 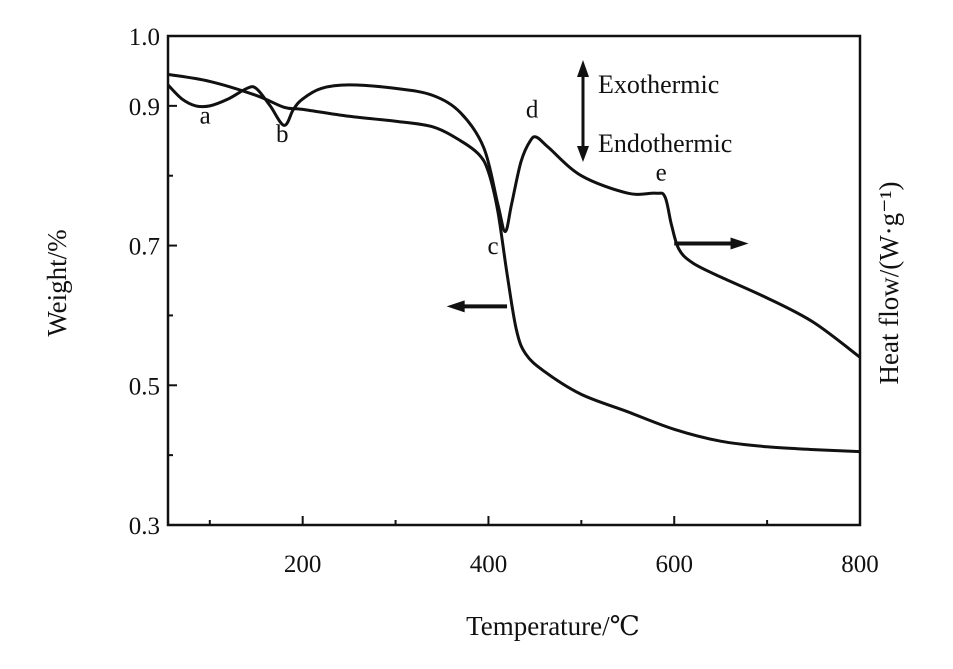 What do you see at coordinates (674, 564) in the screenshot?
I see `x-tick-label: 600` at bounding box center [674, 564].